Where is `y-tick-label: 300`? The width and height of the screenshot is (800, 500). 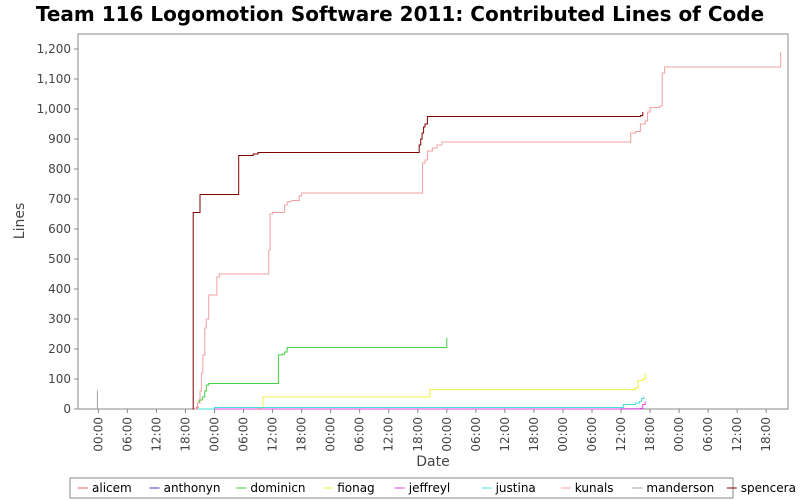 y-tick-label: 300 is located at coordinates (59, 319).